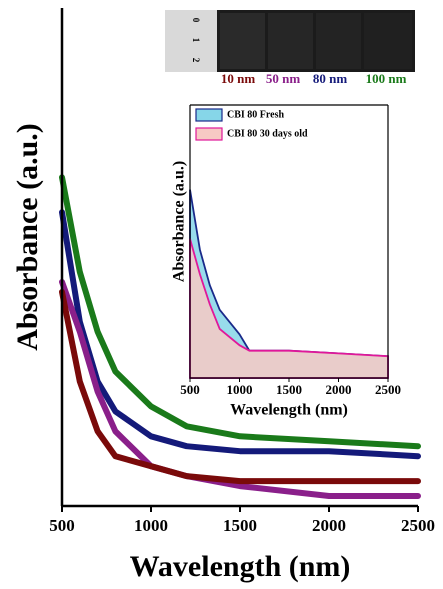 The height and width of the screenshot is (589, 443). What do you see at coordinates (267, 133) in the screenshot?
I see `legend-label: CBI 80 30 days old` at bounding box center [267, 133].